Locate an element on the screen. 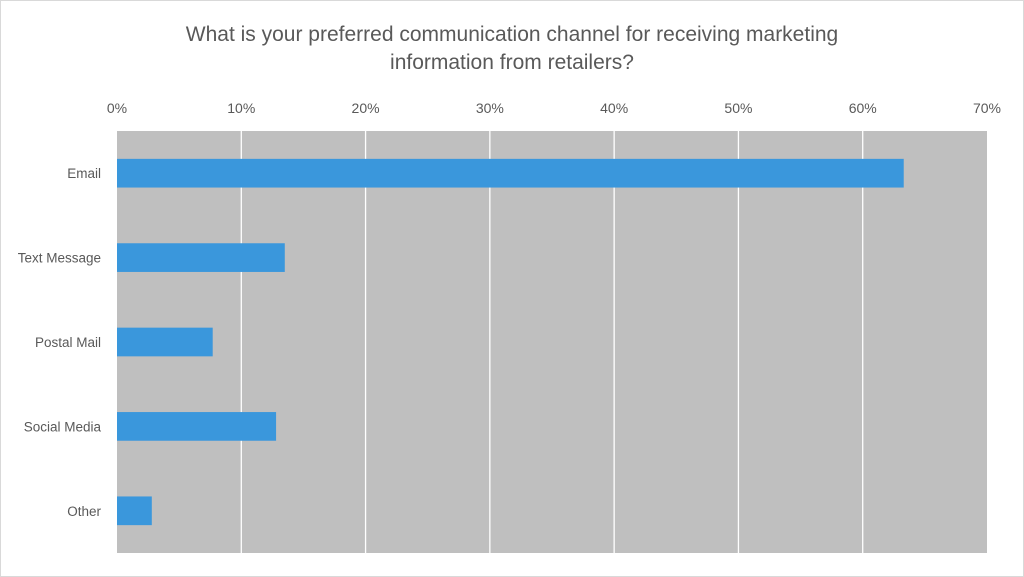 The width and height of the screenshot is (1024, 577). chart-title-line-2: information from retailers? is located at coordinates (512, 62).